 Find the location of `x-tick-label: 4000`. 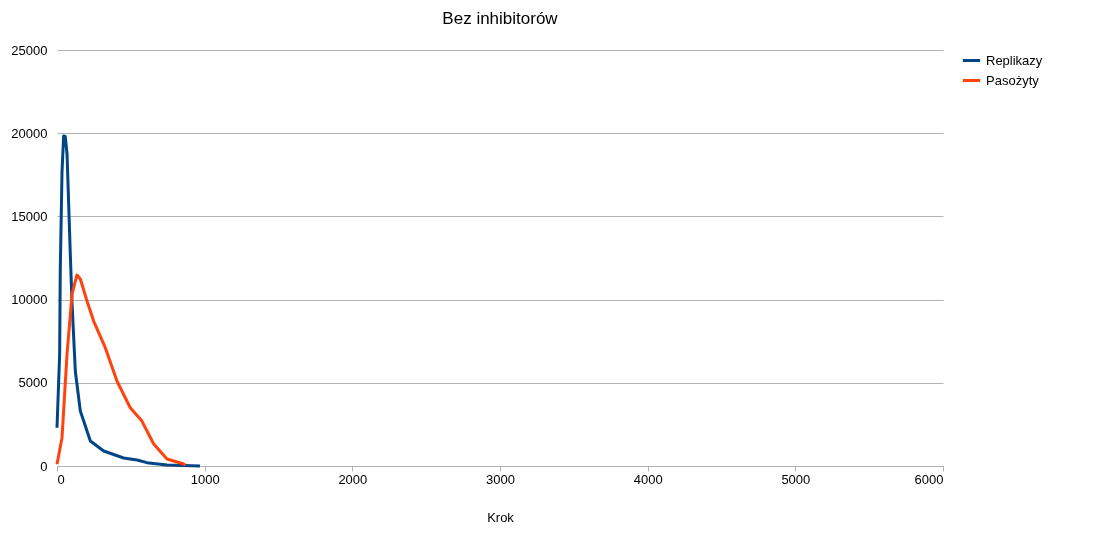

x-tick-label: 4000 is located at coordinates (648, 479).